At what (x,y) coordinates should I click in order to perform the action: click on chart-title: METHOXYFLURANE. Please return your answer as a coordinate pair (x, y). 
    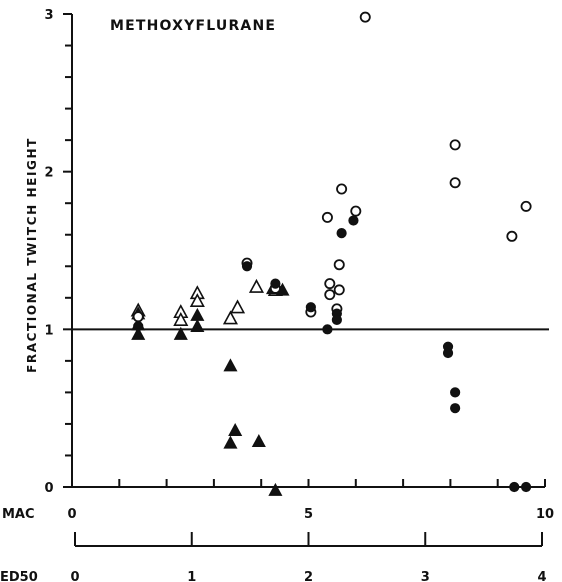
    Looking at the image, I should click on (193, 26).